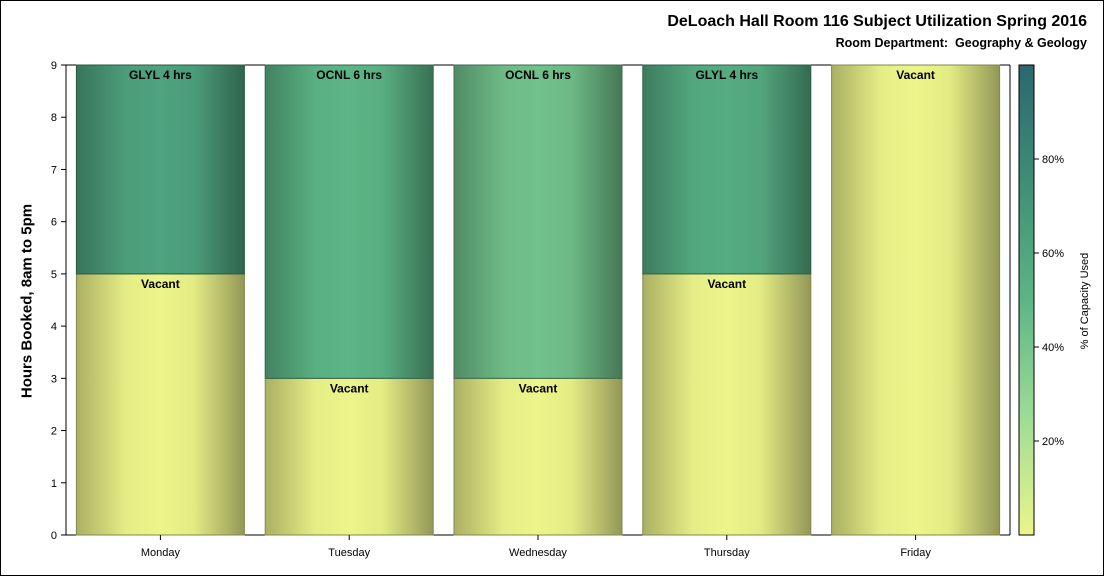  What do you see at coordinates (54, 66) in the screenshot?
I see `y-tick-label: 9` at bounding box center [54, 66].